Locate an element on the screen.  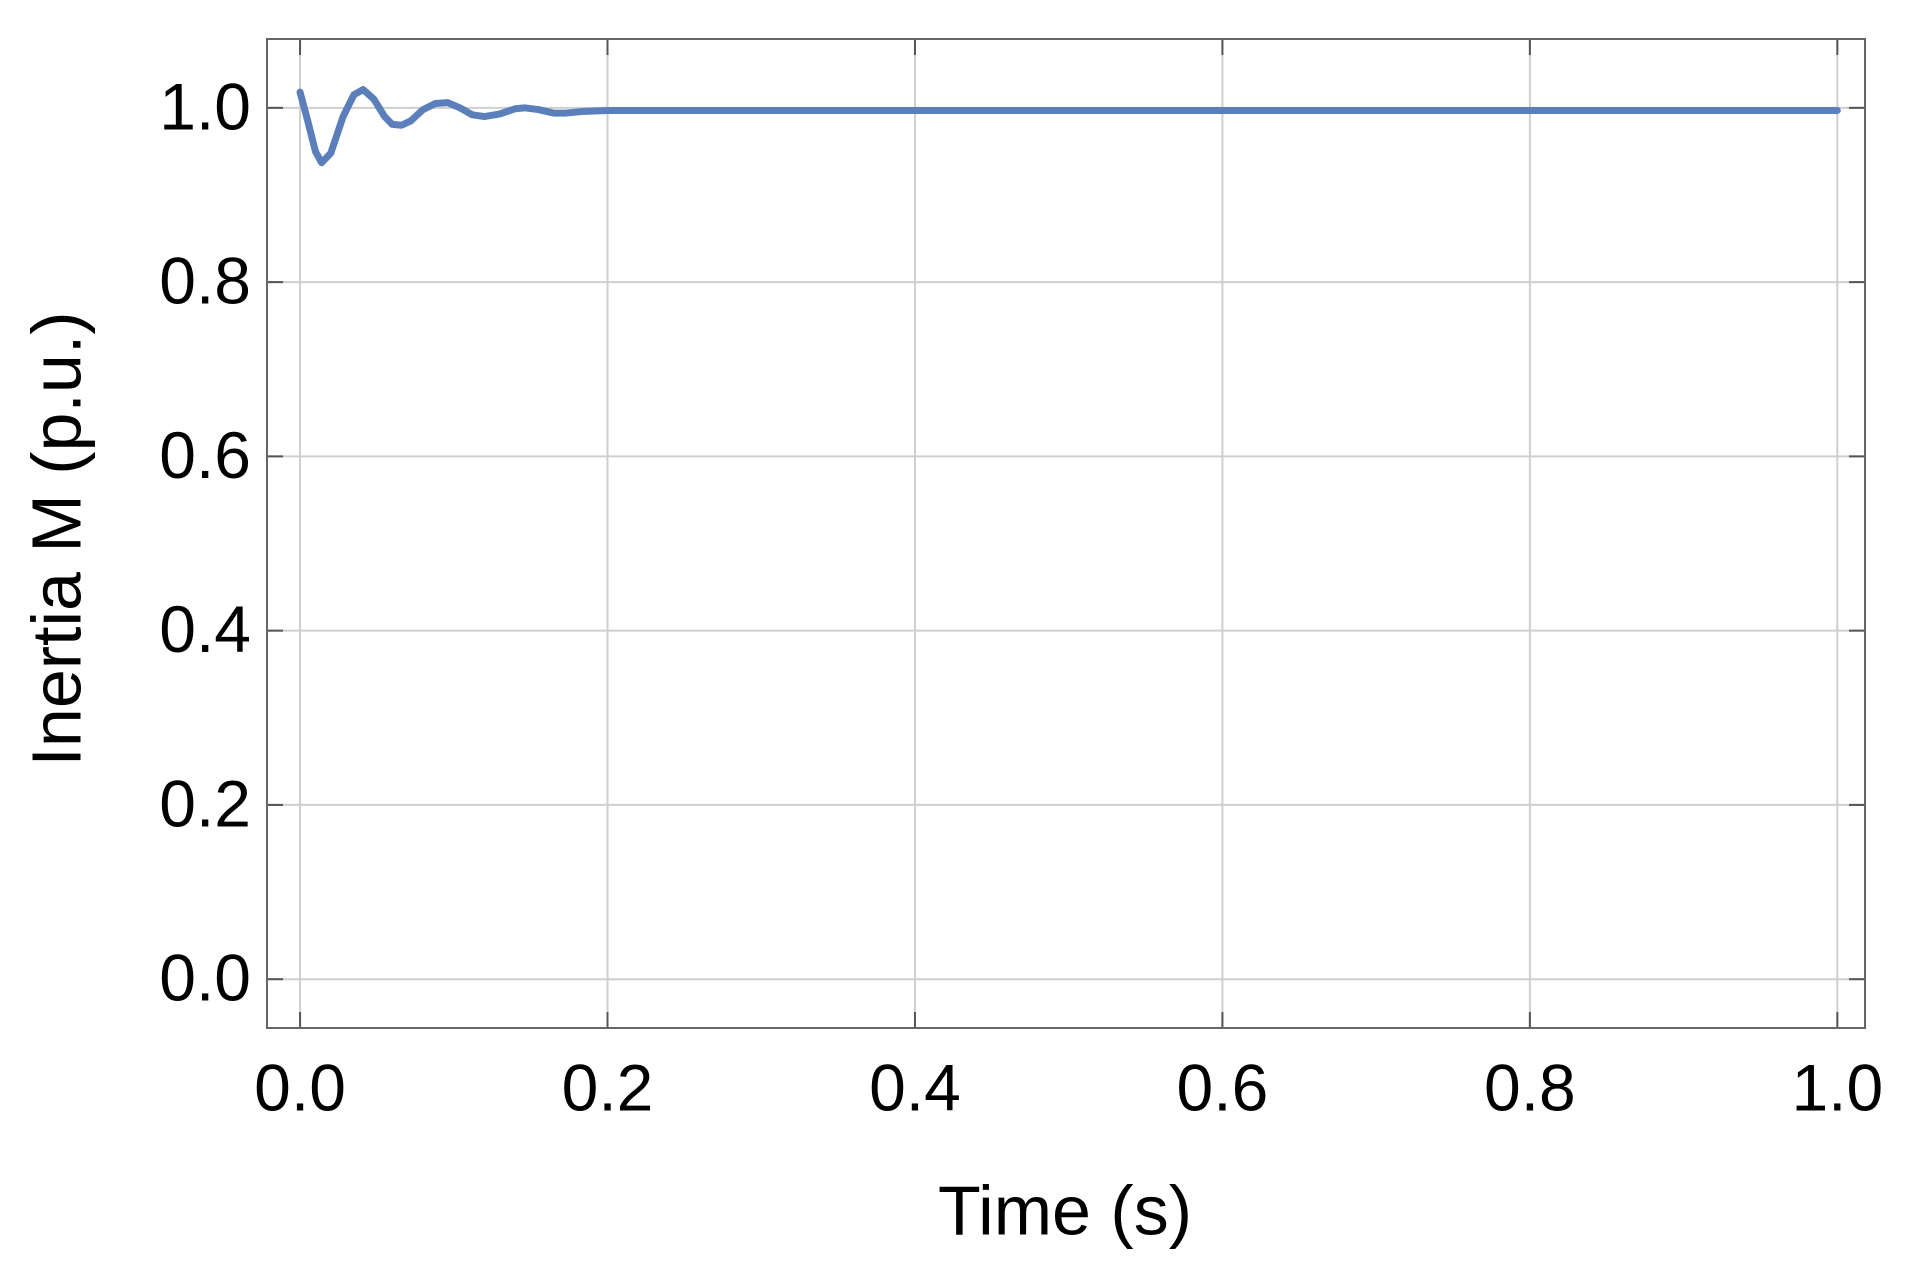
x-tick-label: 0.0 is located at coordinates (300, 1087).